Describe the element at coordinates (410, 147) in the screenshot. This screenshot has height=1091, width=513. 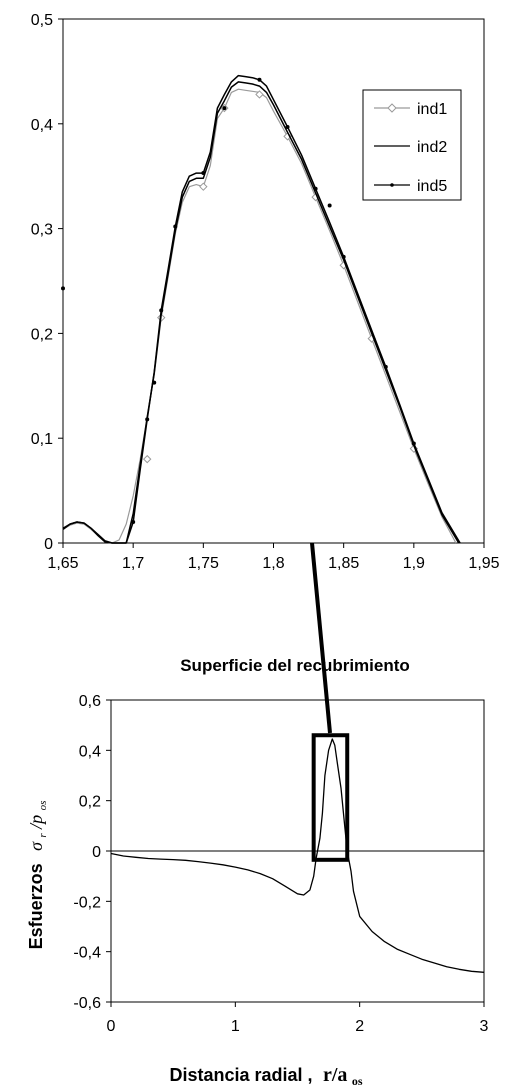
I see `legend-item-ind2: ind2` at that location.